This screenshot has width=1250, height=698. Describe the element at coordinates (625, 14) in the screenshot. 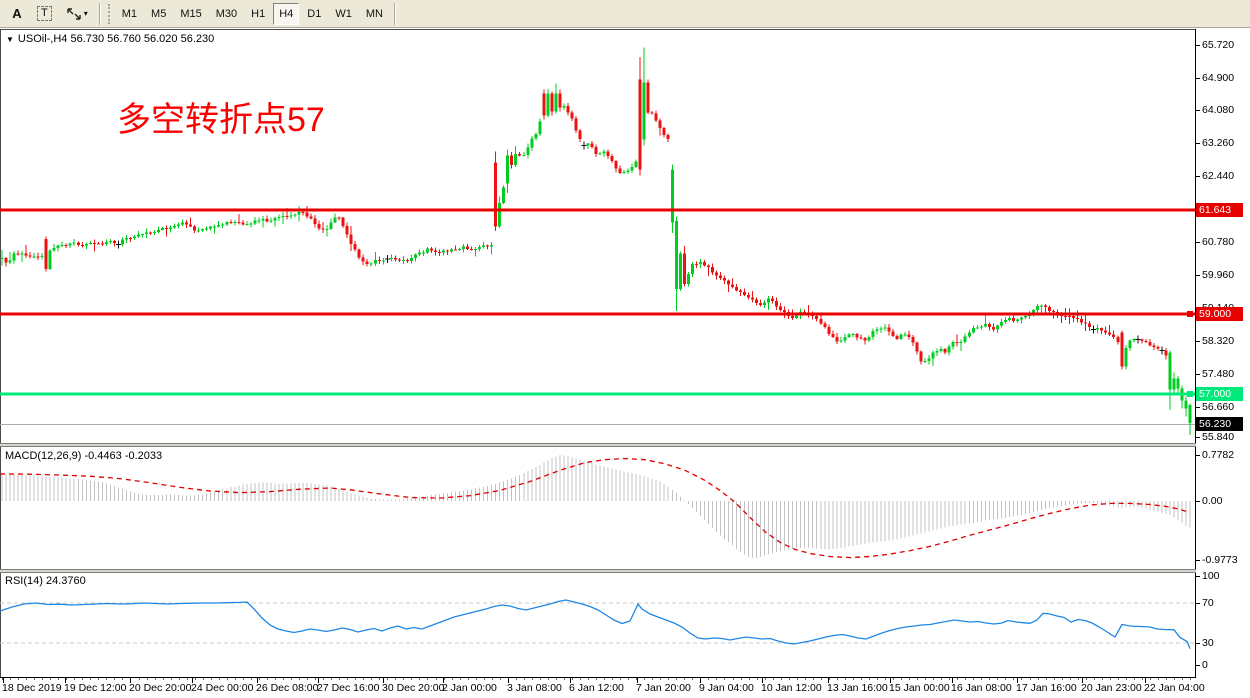

I see `toolbar: A T ▾ M1 M5 M15 M30 H1 H4 D1 W1 MN` at that location.